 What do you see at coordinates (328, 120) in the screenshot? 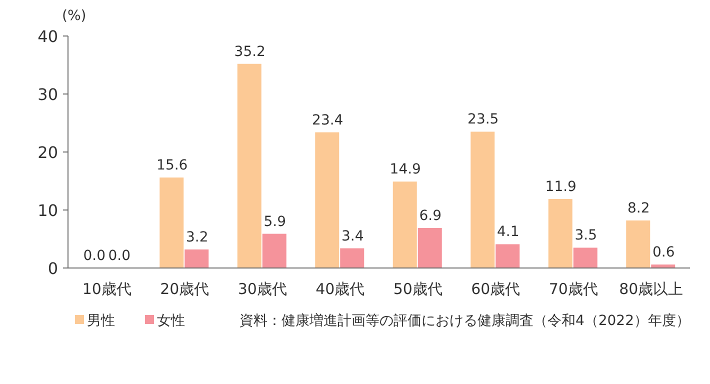
I see `data-label: 23.4` at bounding box center [328, 120].